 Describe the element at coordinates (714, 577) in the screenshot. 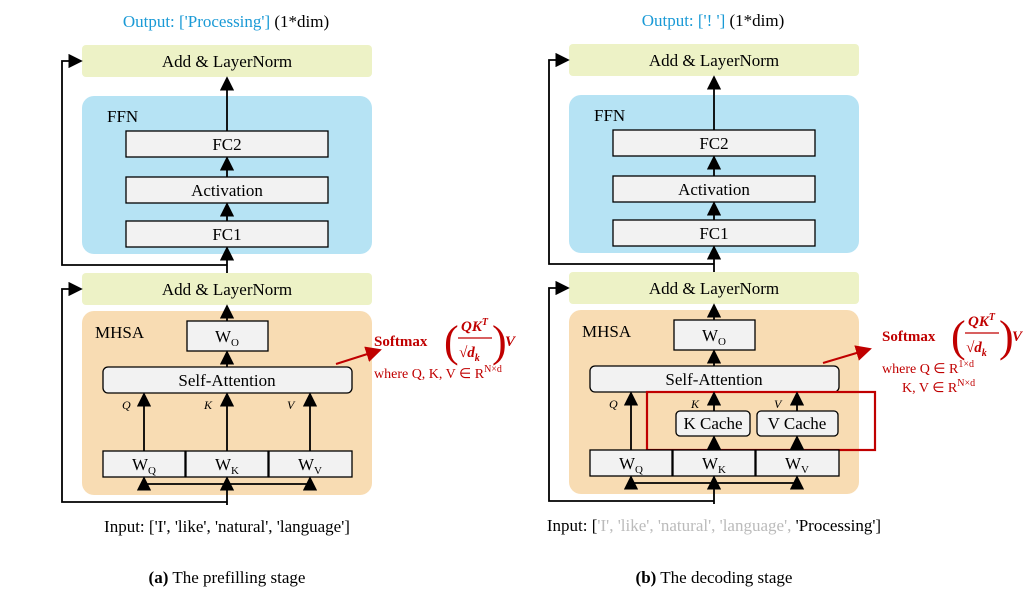

I see `caption-b: (b) The decoding stage` at that location.